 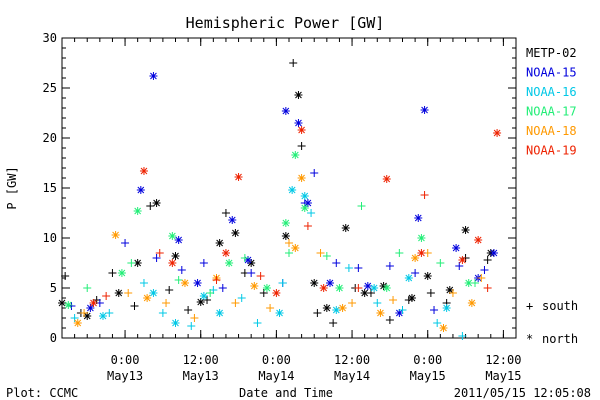 I want to click on x-axis-label: Date and Time, so click(x=286, y=393).